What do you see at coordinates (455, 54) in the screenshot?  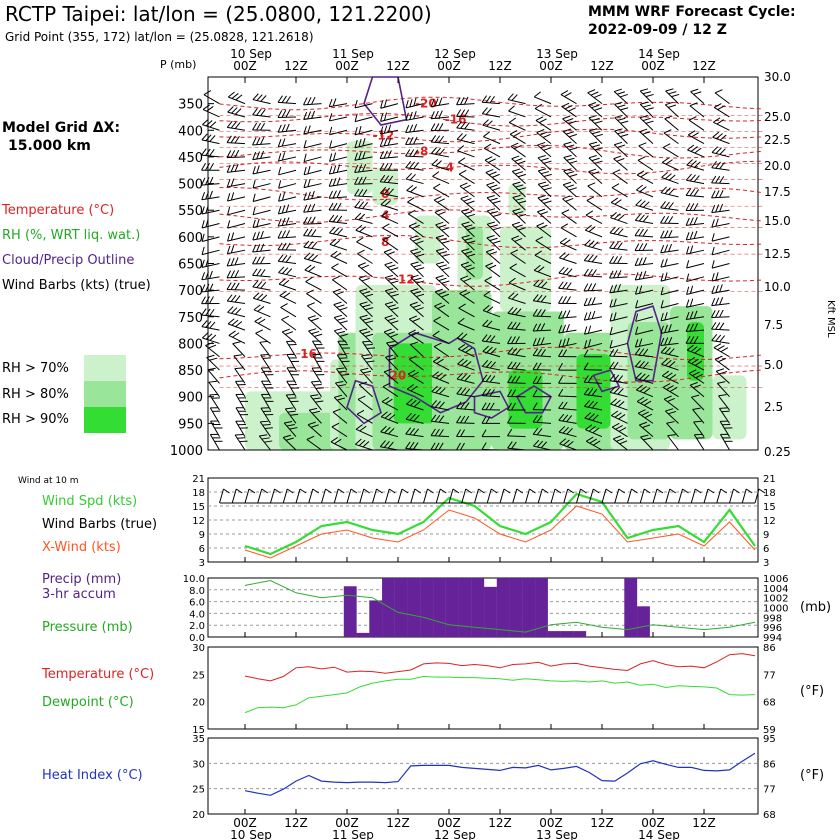 I see `top-day-label: 12 Sep` at bounding box center [455, 54].